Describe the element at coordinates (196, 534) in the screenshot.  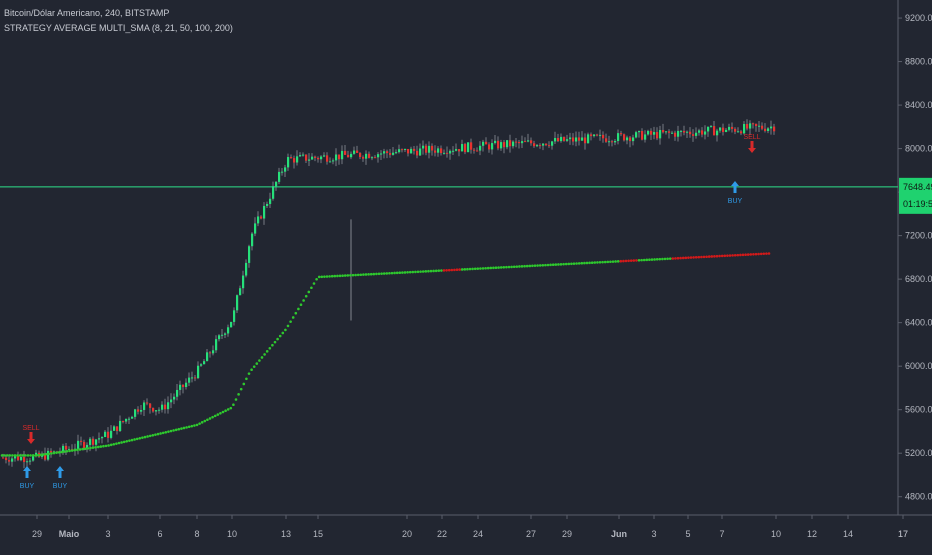
I see `time-tick-label: 8` at that location.